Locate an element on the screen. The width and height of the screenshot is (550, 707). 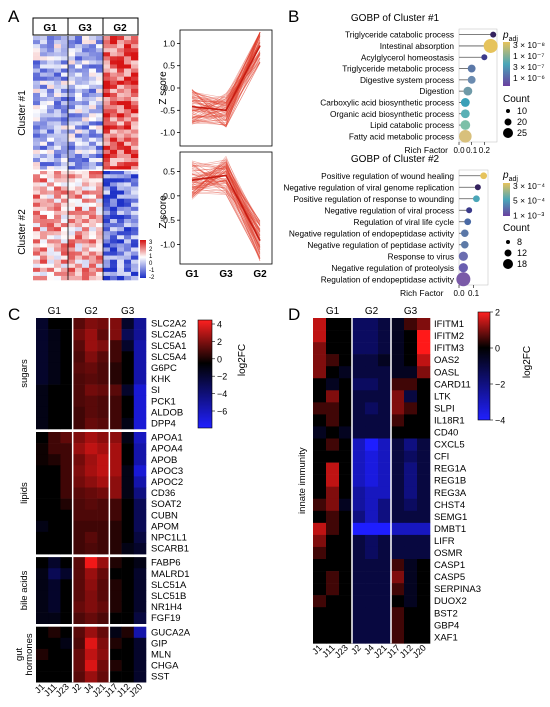
size-legend-label: 20 is located at coordinates (522, 122).